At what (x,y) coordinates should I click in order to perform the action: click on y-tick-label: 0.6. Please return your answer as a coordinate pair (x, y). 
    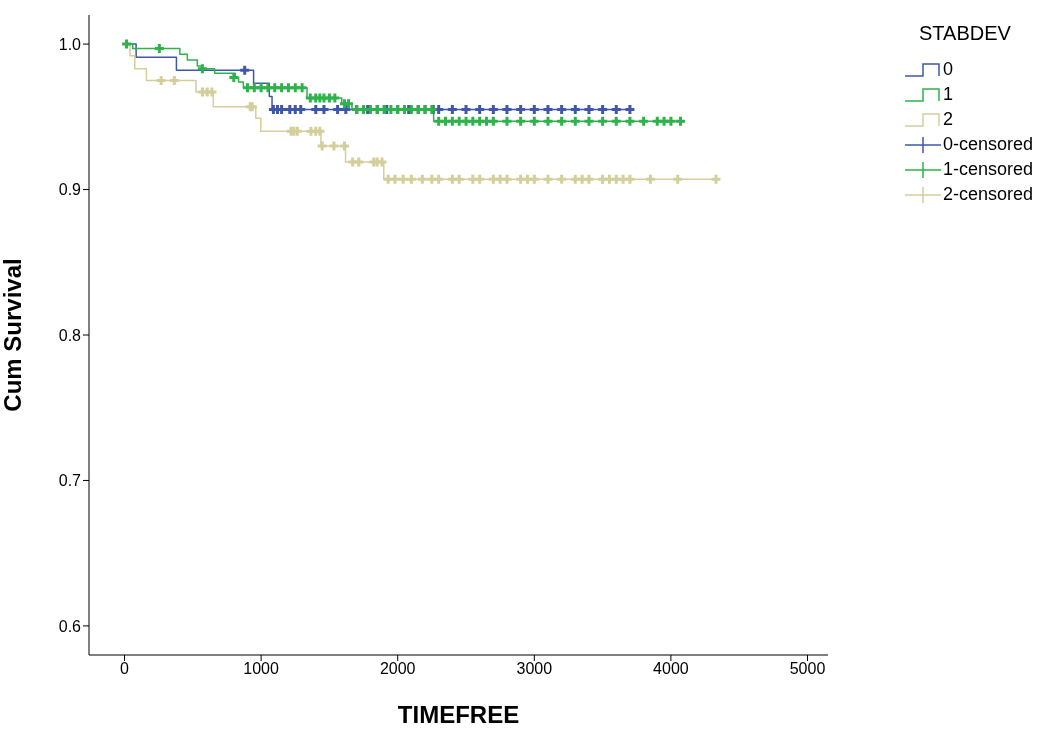
    Looking at the image, I should click on (70, 626).